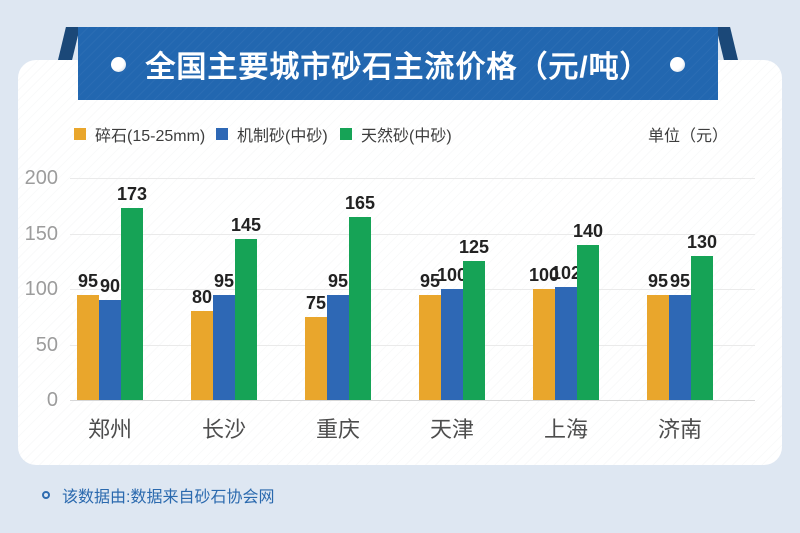 Image resolution: width=800 pixels, height=533 pixels. What do you see at coordinates (168, 497) in the screenshot?
I see `source-text: 该数据由:数据来自砂石协会网` at bounding box center [168, 497].